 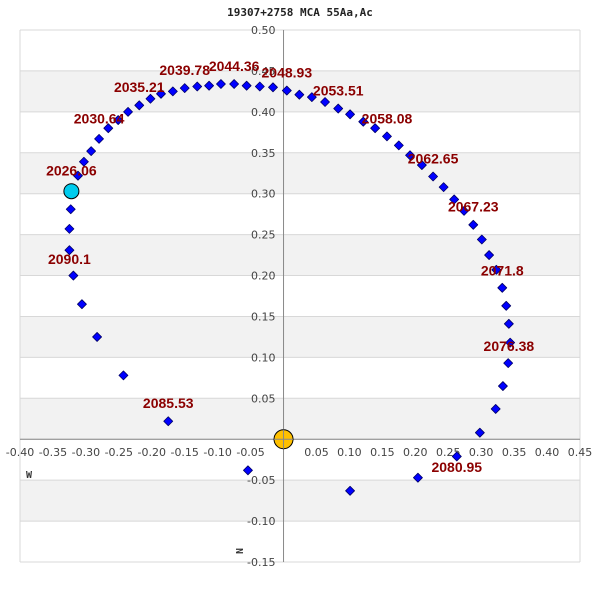 I want to click on y-tick-label: -0.15, so click(x=261, y=562).